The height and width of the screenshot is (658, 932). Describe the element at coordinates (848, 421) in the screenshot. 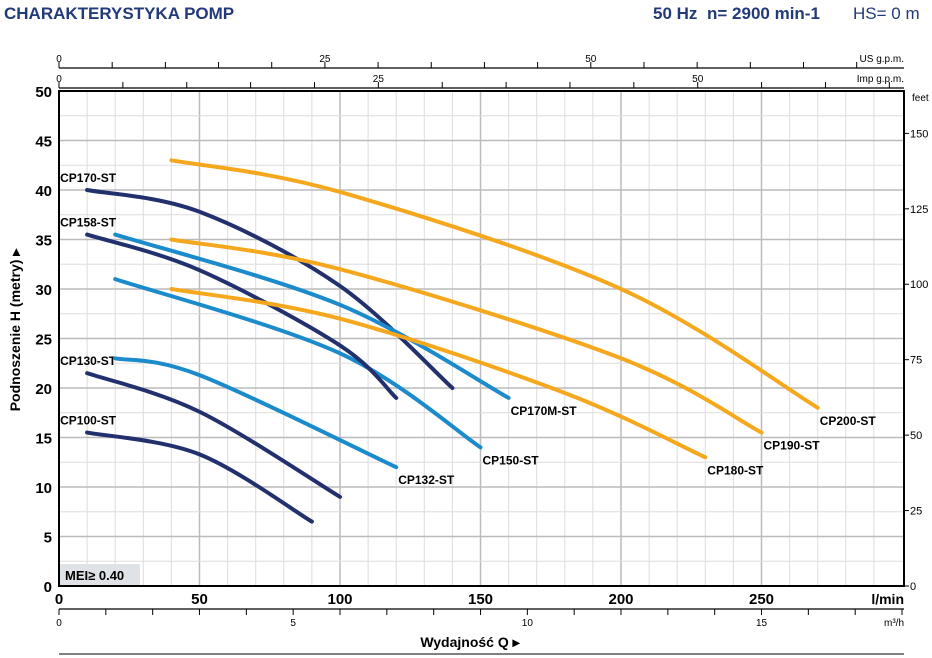

I see `curve-label: CP200-ST` at that location.